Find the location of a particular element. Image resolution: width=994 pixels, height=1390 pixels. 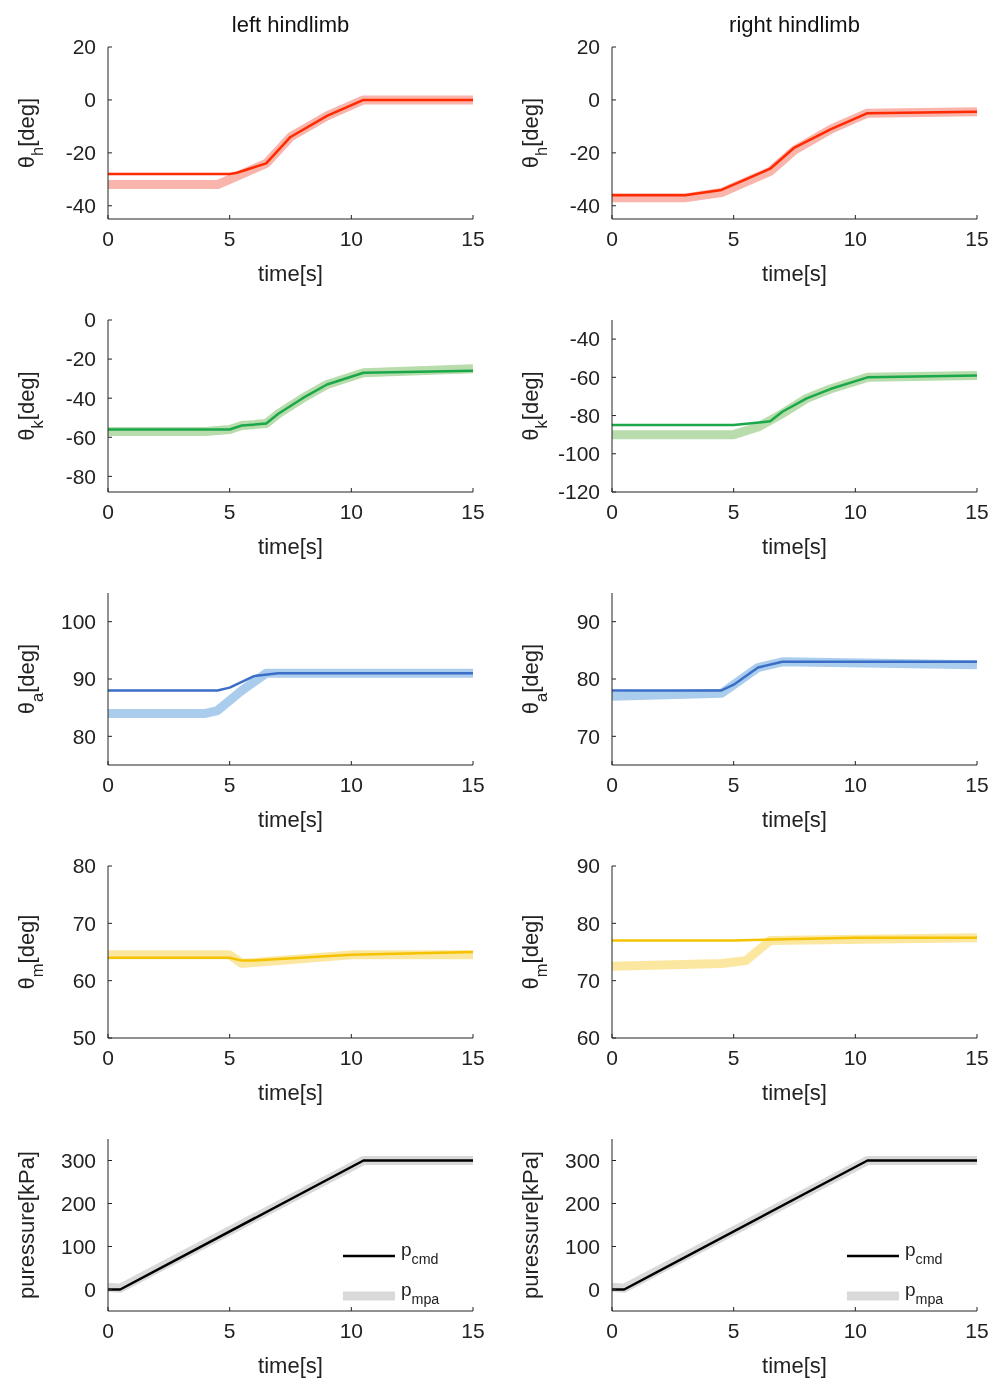

chart-title: right hindlimb is located at coordinates (794, 24).